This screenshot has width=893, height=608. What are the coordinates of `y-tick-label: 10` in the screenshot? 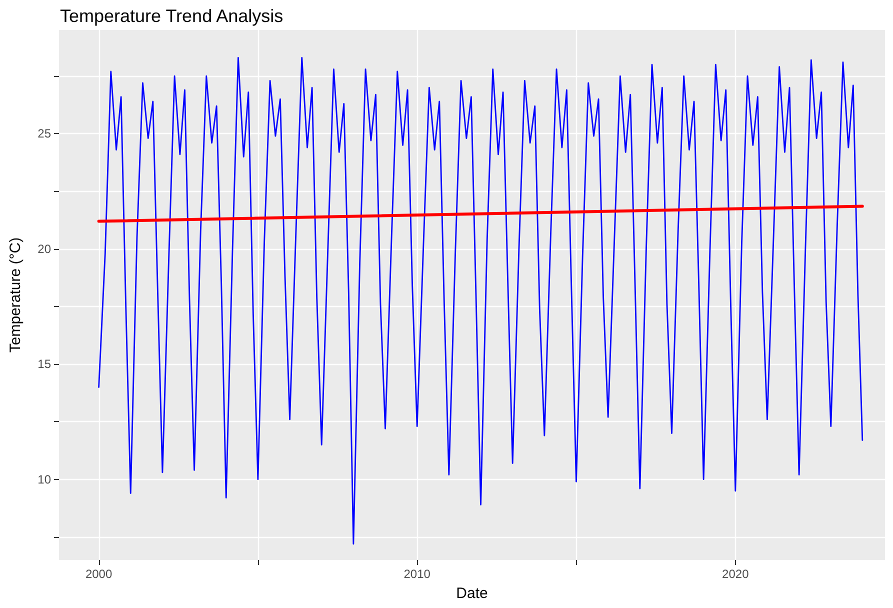 It's located at (45, 479).